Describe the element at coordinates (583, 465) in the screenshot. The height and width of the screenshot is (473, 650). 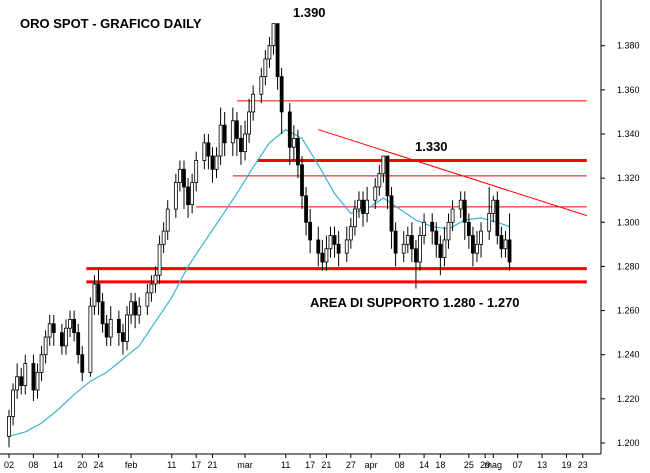
I see `x-tick-label: 23` at that location.